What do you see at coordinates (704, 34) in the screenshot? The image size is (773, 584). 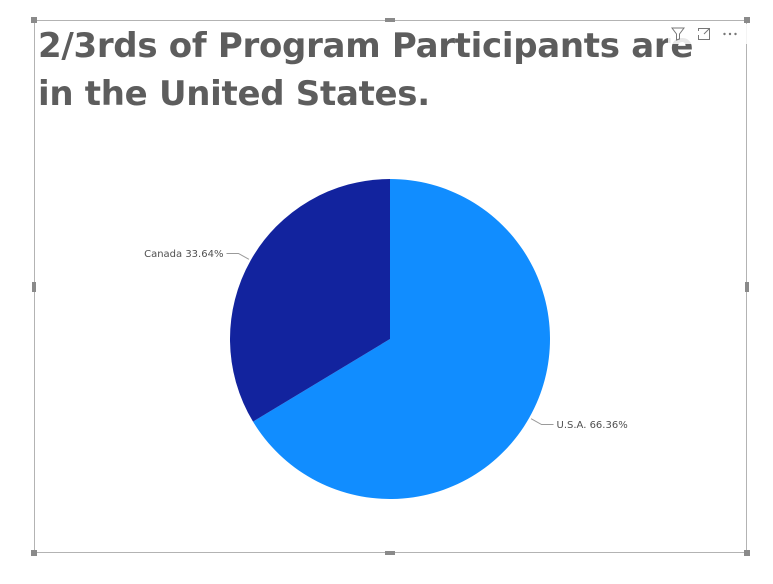 I see `focus-mode-icon` at bounding box center [704, 34].